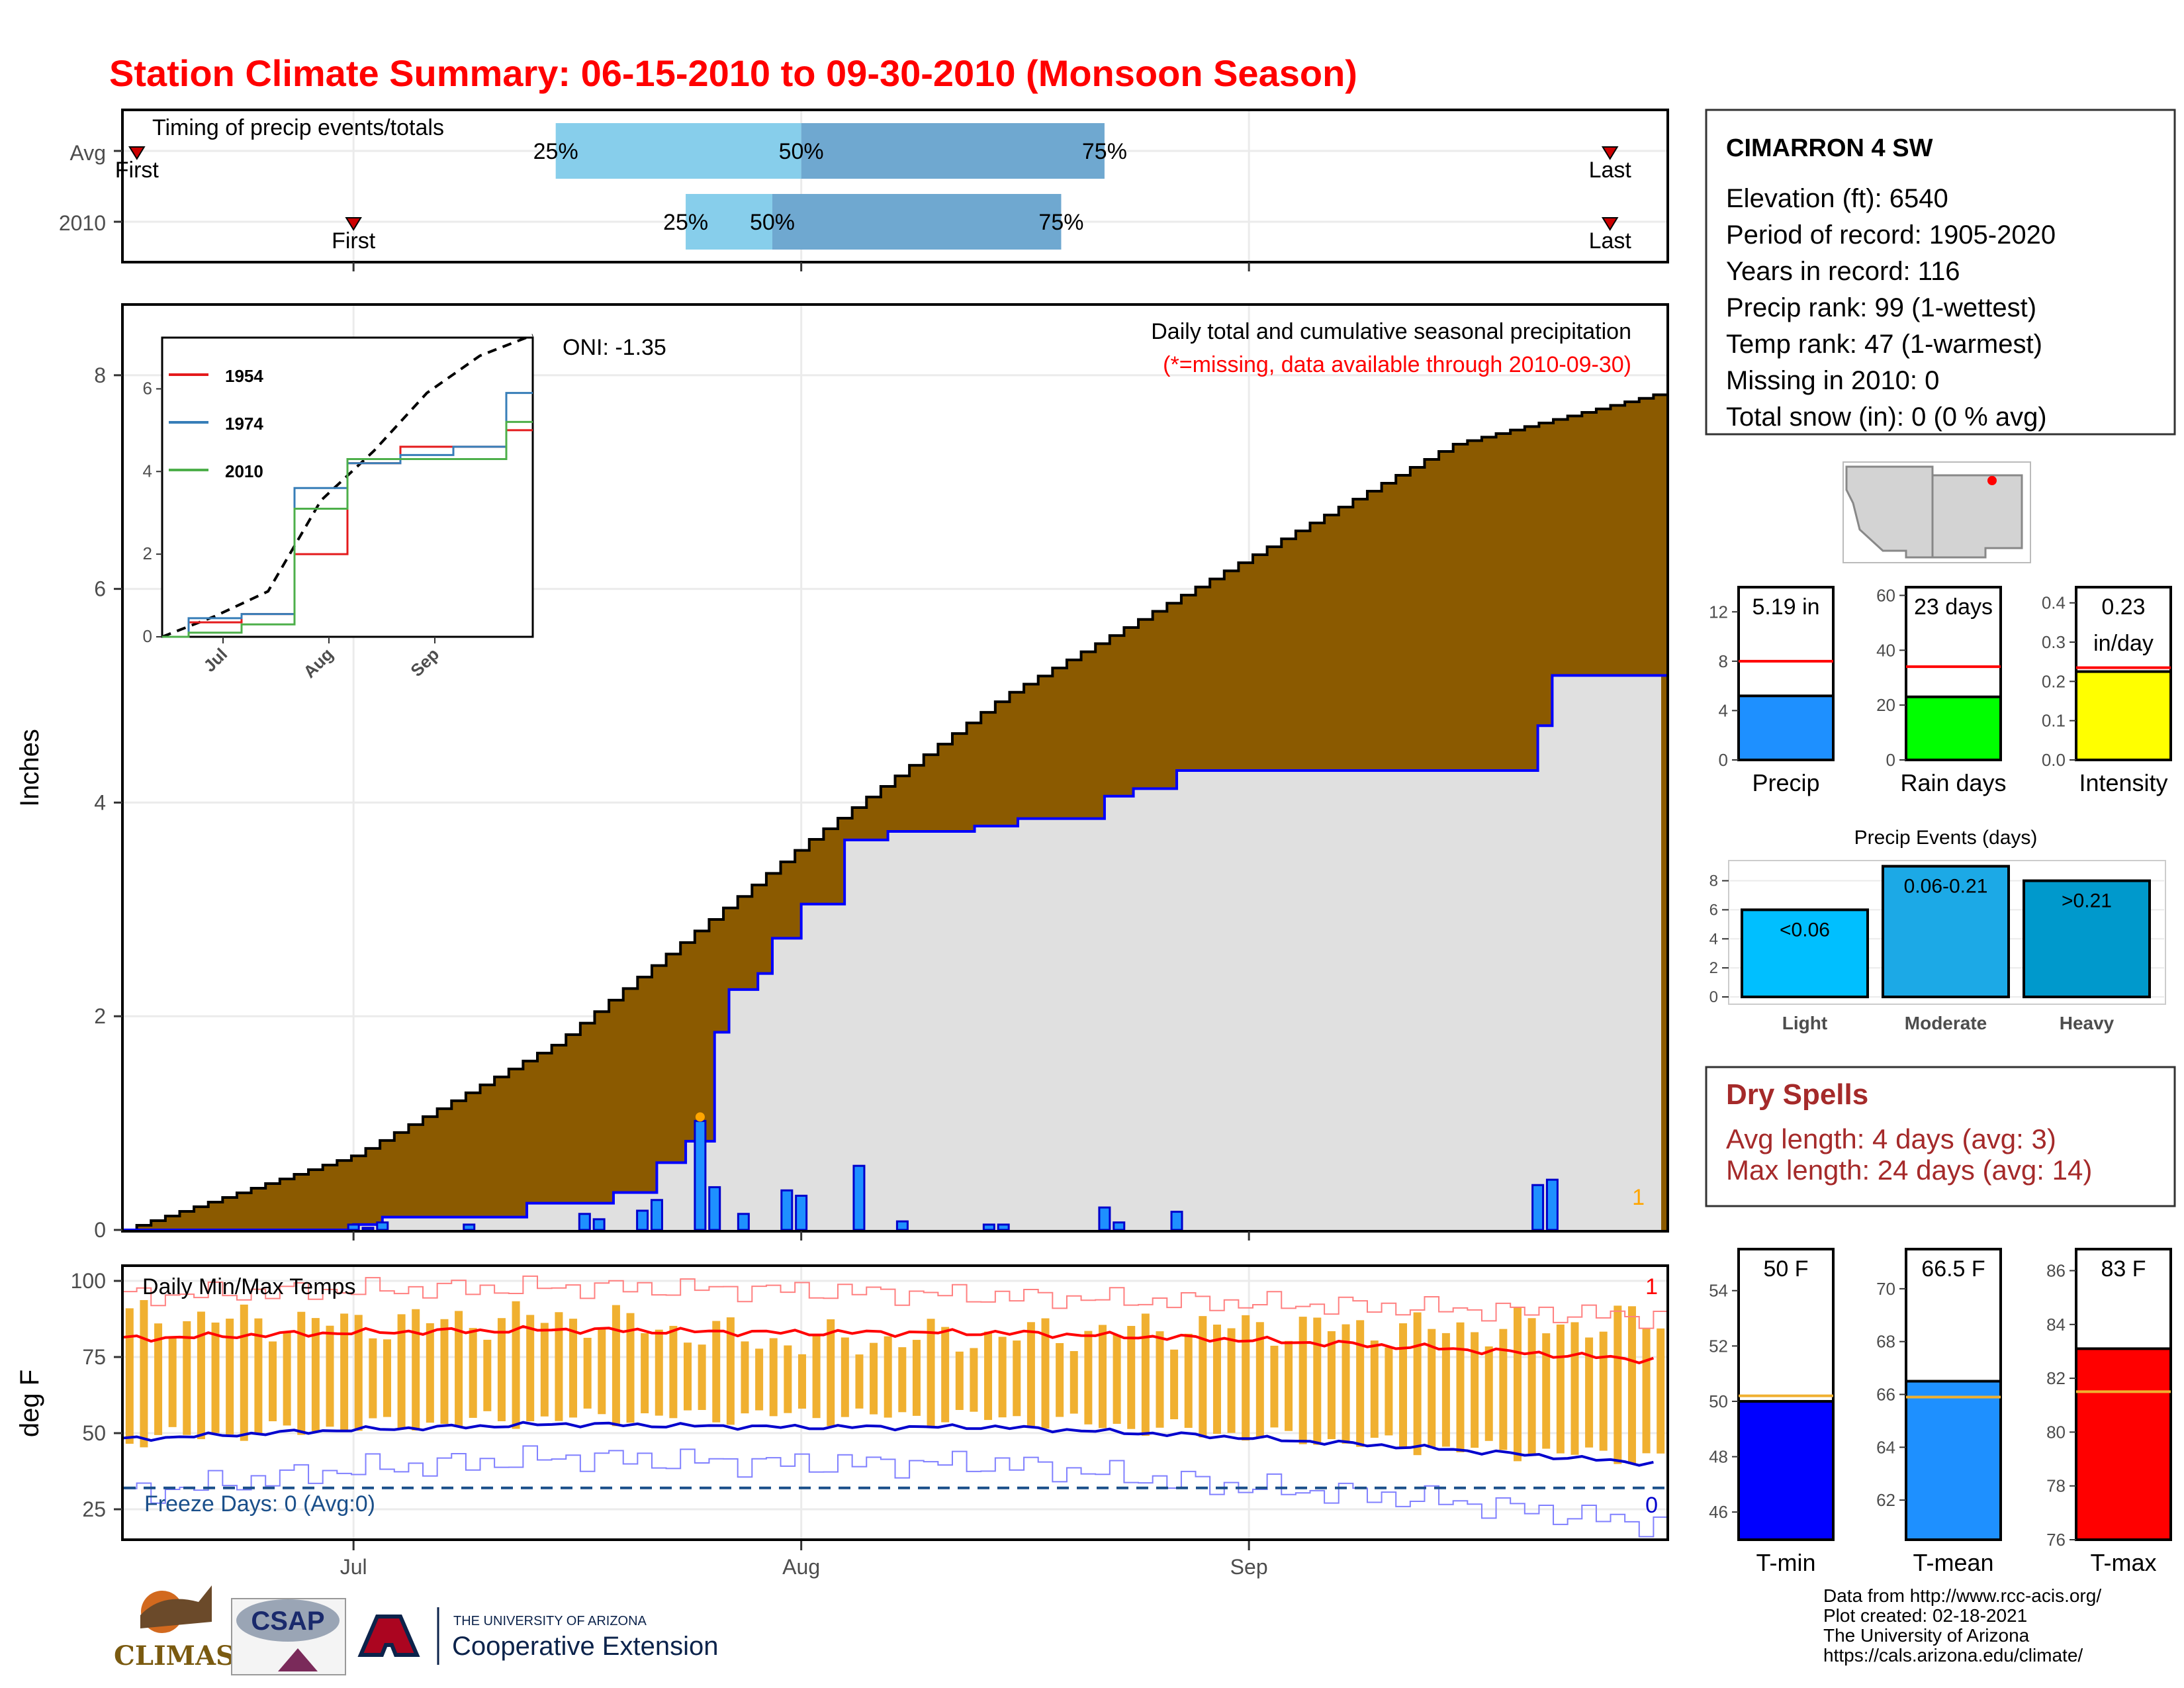 This screenshot has width=2184, height=1688. I want to click on mini-bar-value-label2-2: in/day, so click(2123, 643).